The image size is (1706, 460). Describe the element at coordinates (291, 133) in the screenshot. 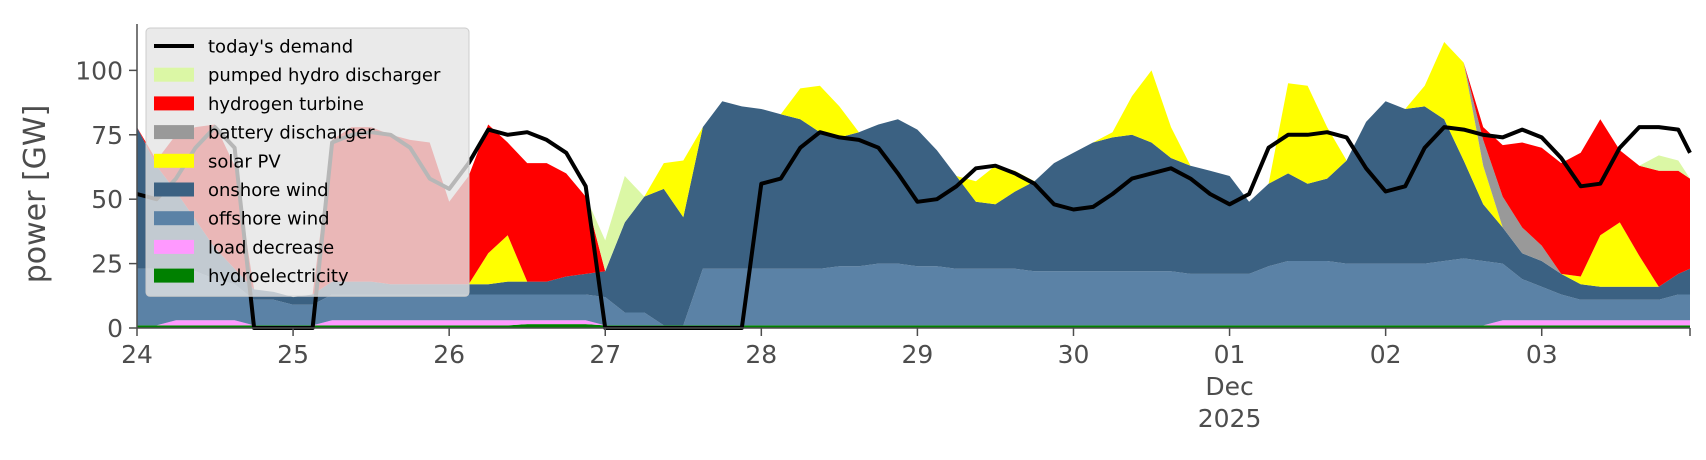

I see `legend-label-battery-discharger: battery discharger` at that location.